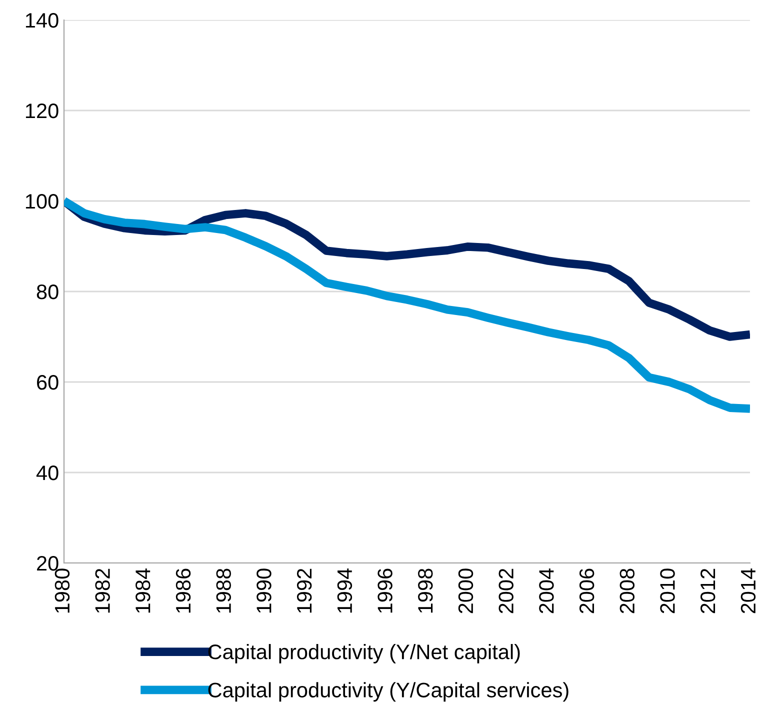 The height and width of the screenshot is (716, 760). I want to click on x-tick-label: 1998, so click(425, 590).